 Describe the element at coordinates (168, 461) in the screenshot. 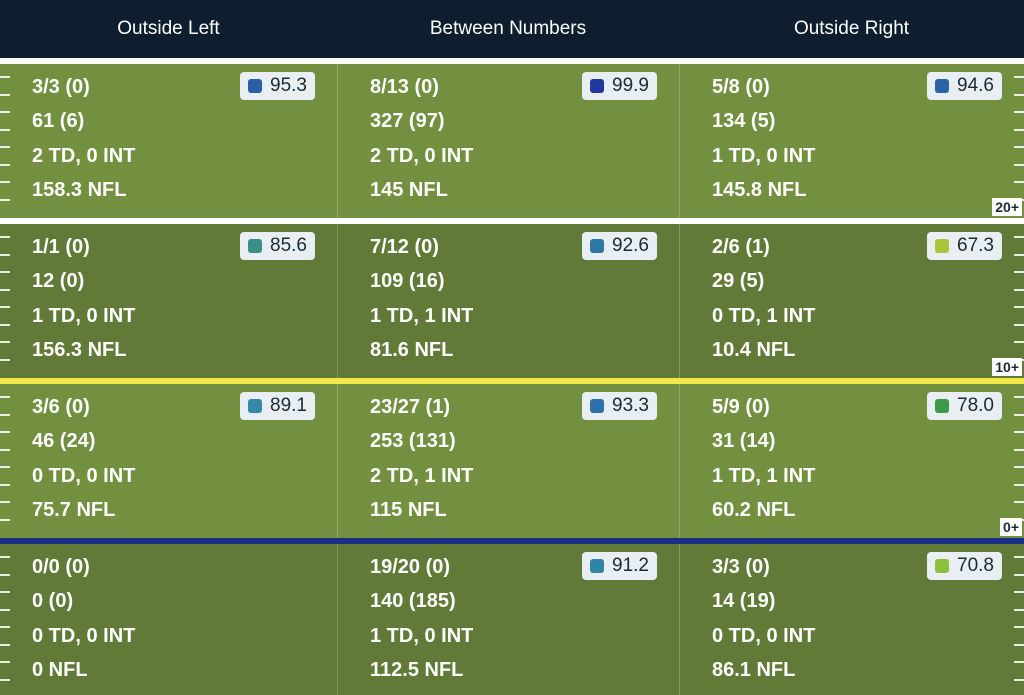

I see `zone-cell: 3/6 (0) 46 (24) 0 TD, 0 INT 75.7 NFL 89.1` at that location.